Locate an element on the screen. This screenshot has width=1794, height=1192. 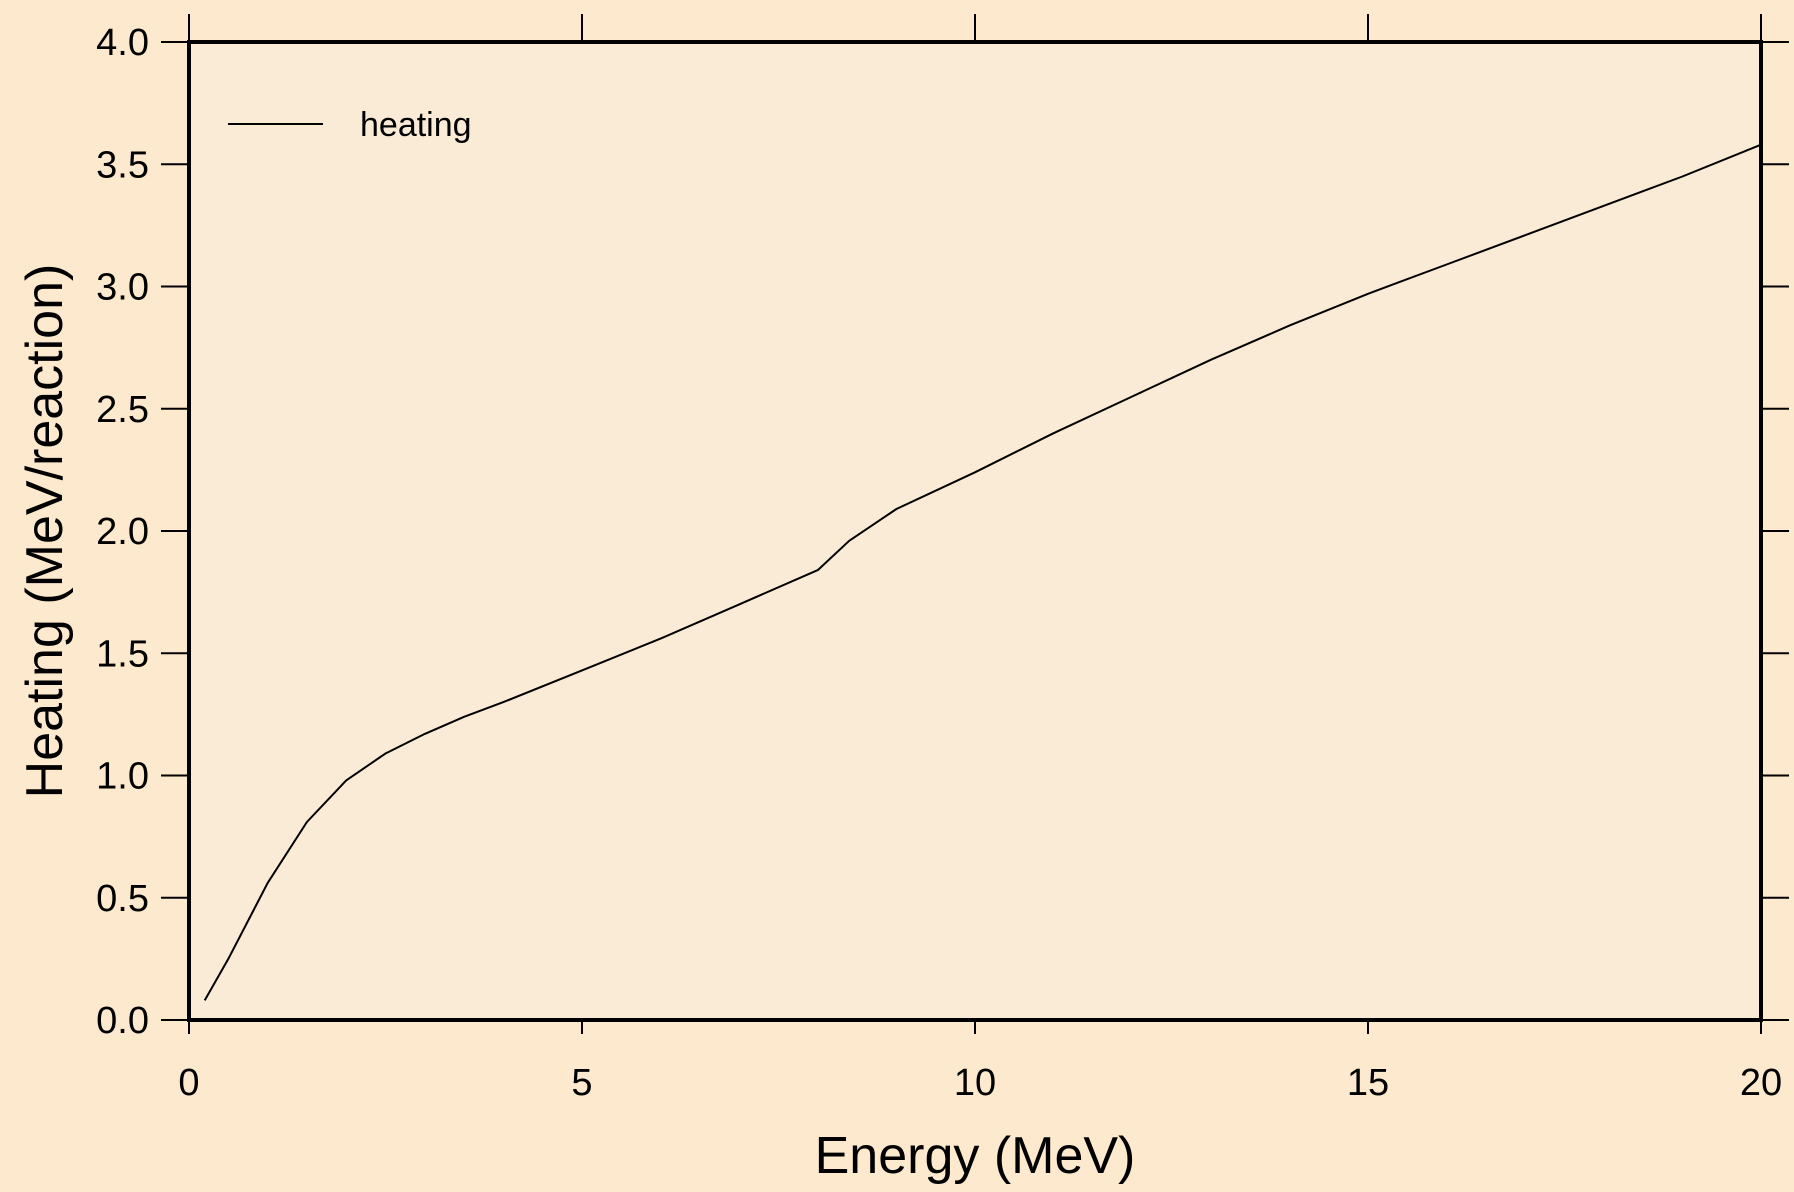
y-tick-label: 3.5 is located at coordinates (122, 165).